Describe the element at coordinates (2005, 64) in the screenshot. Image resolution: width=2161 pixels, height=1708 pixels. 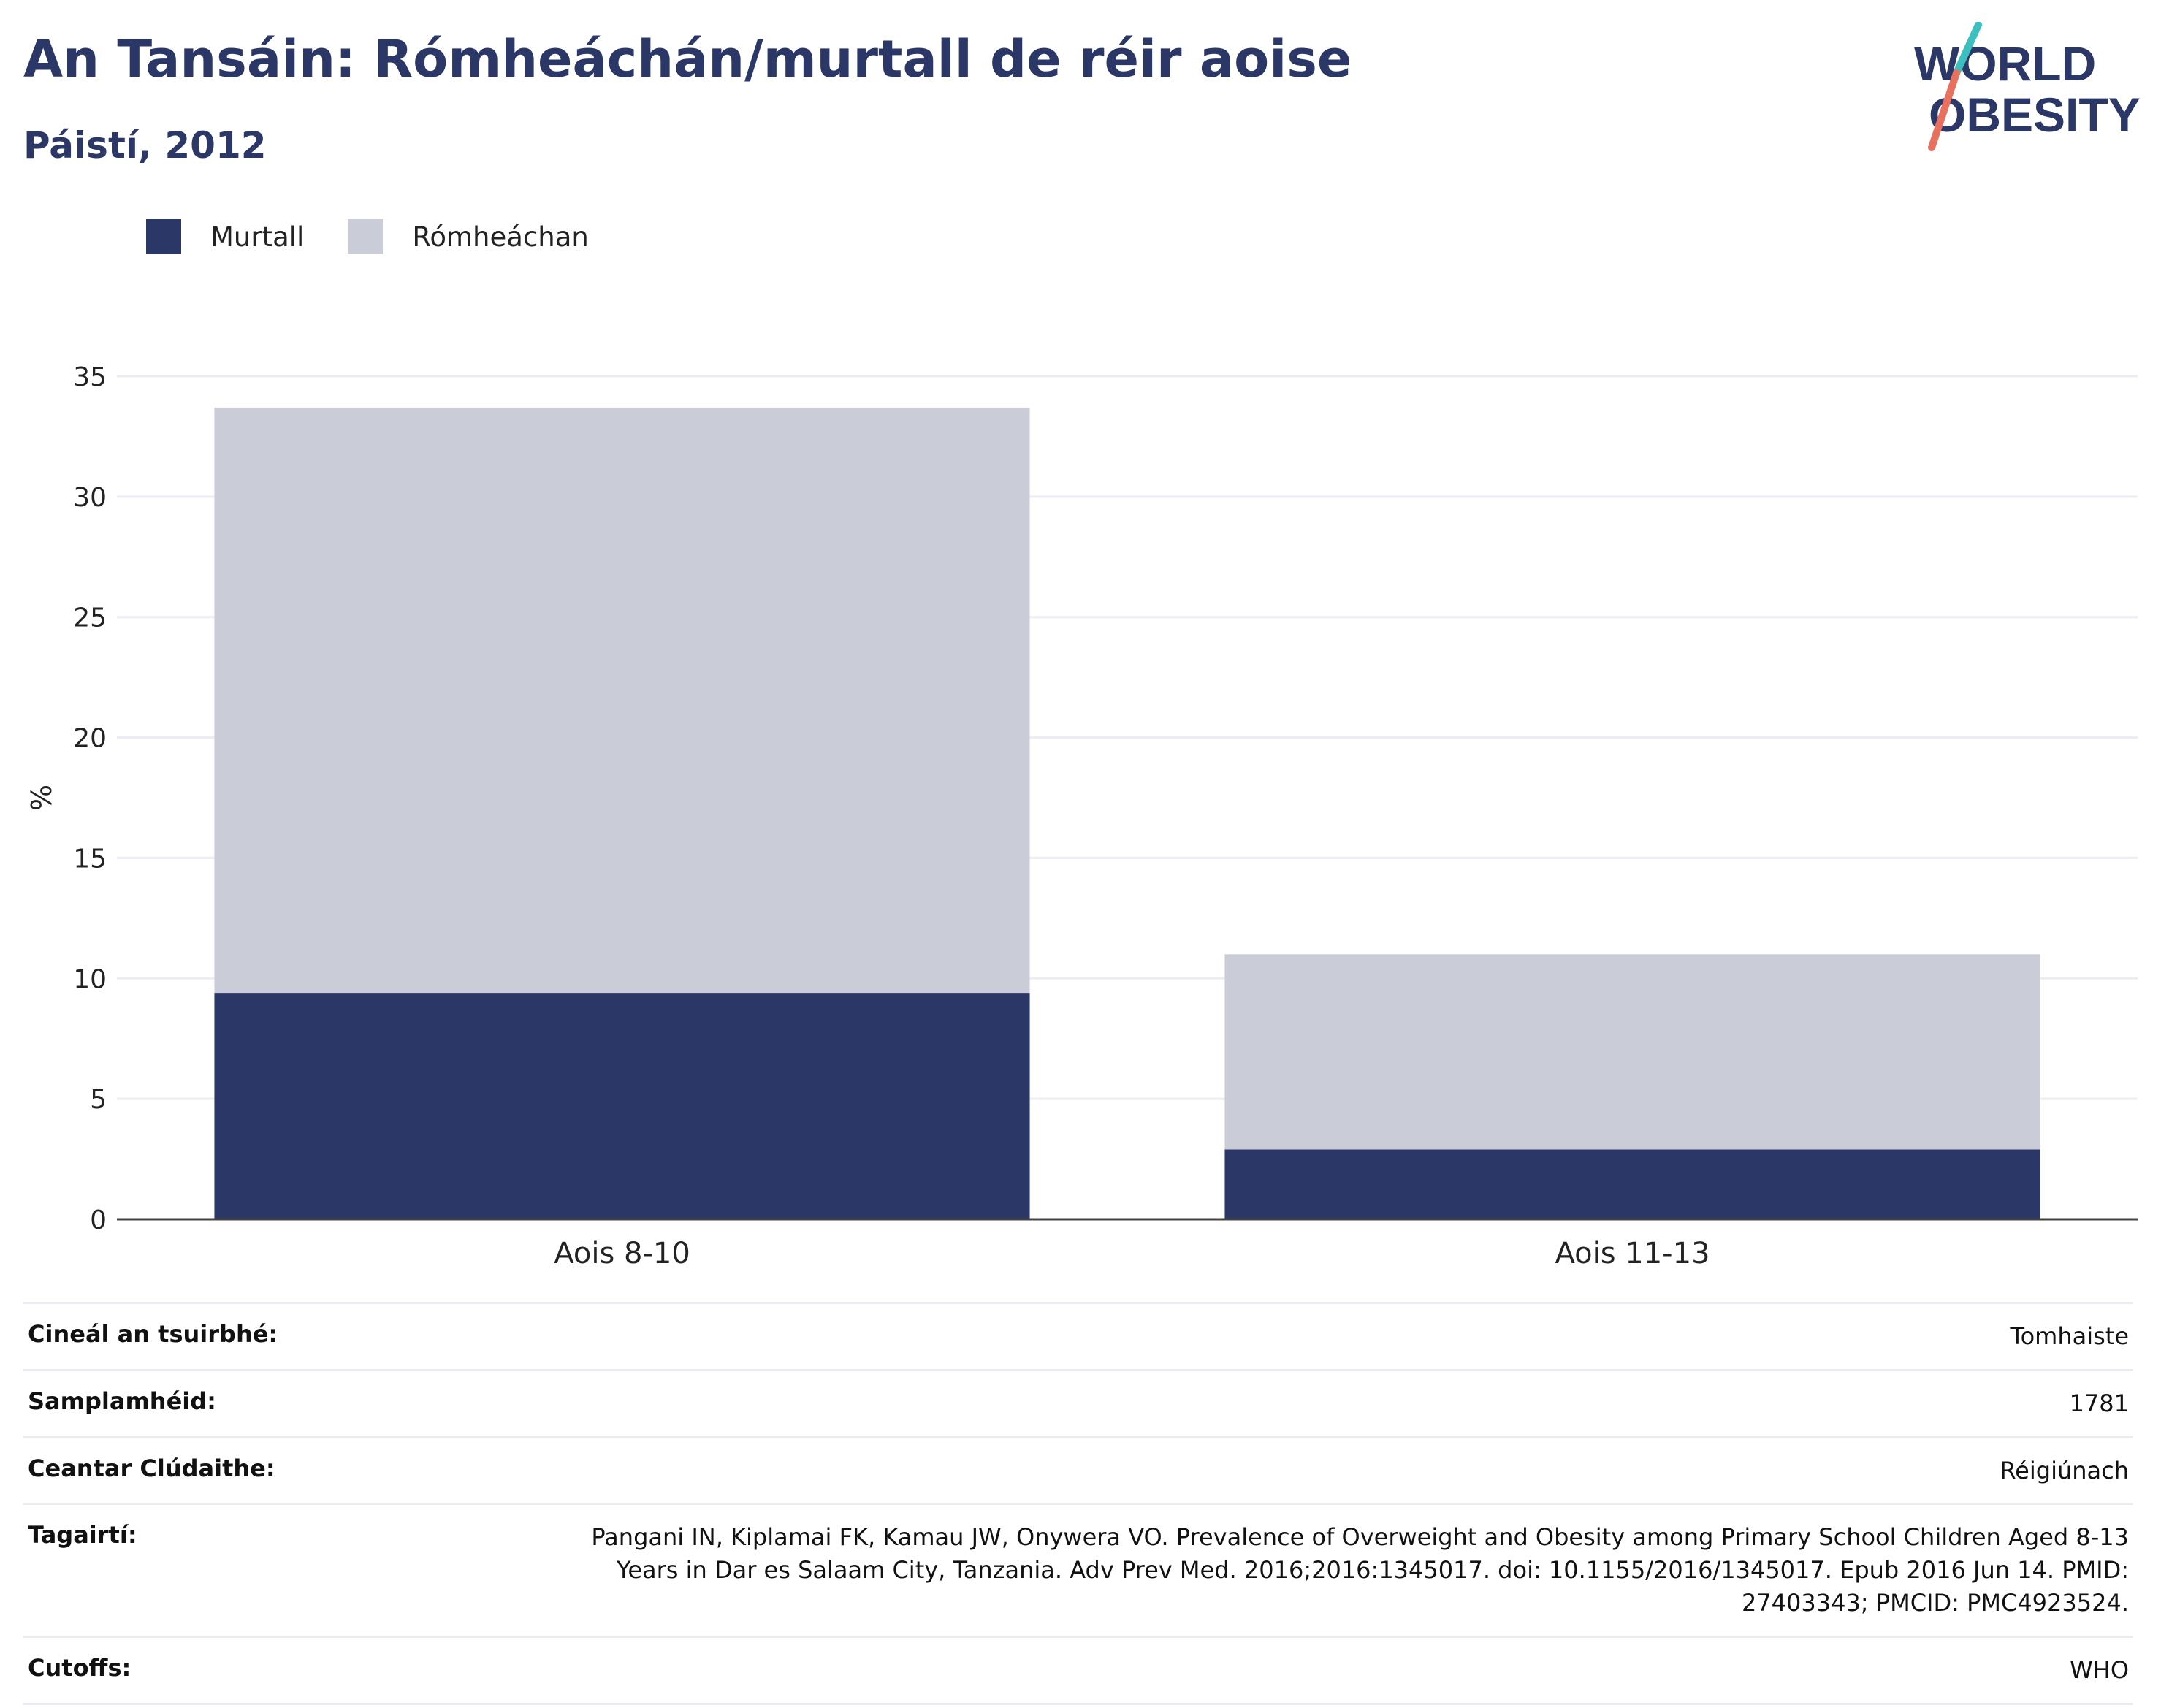
I see `logo-text-world: WORLD` at that location.